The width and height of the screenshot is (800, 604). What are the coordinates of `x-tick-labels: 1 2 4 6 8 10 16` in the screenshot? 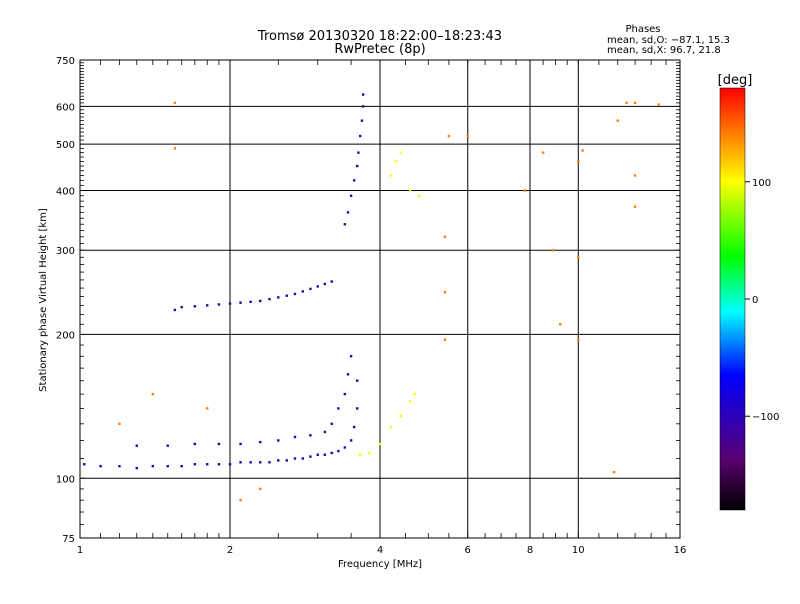 It's located at (382, 550).